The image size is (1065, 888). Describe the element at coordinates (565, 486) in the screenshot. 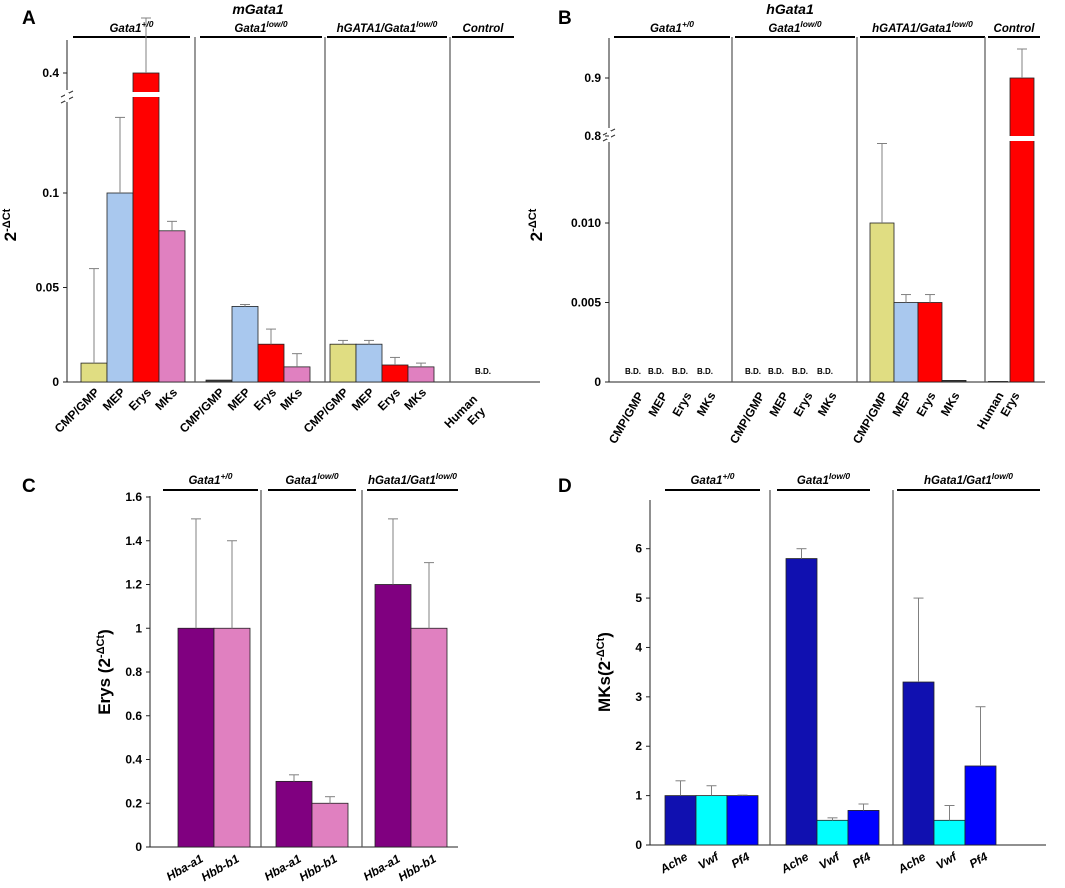

I see `panel-d-letter: D` at that location.